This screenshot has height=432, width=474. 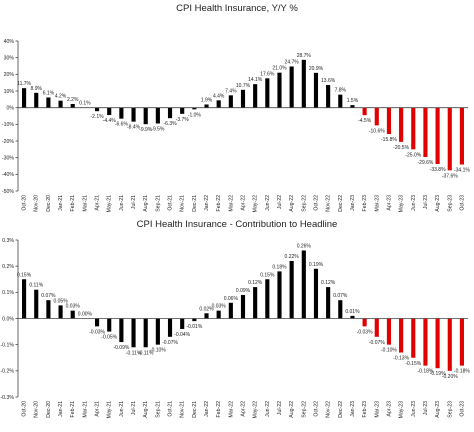 I want to click on x-tick-label: Feb-21, so click(x=73, y=409).